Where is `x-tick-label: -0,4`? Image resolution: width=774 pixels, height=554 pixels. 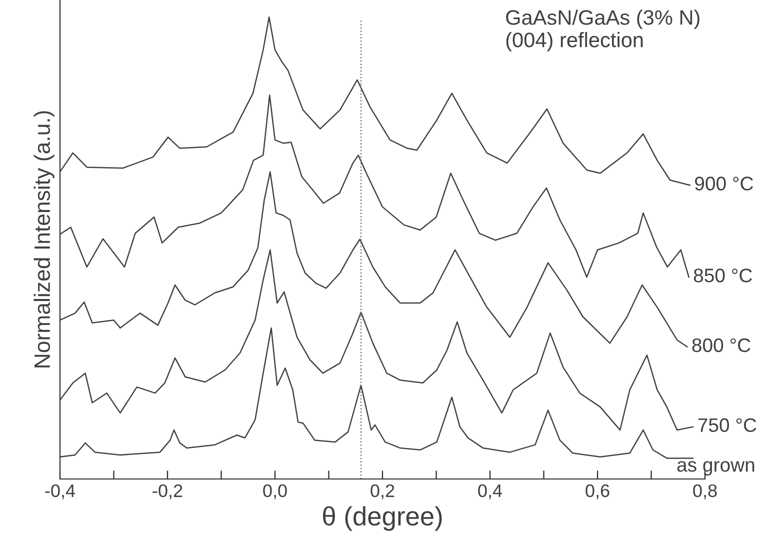
x-tick-label: -0,4 is located at coordinates (60, 492).